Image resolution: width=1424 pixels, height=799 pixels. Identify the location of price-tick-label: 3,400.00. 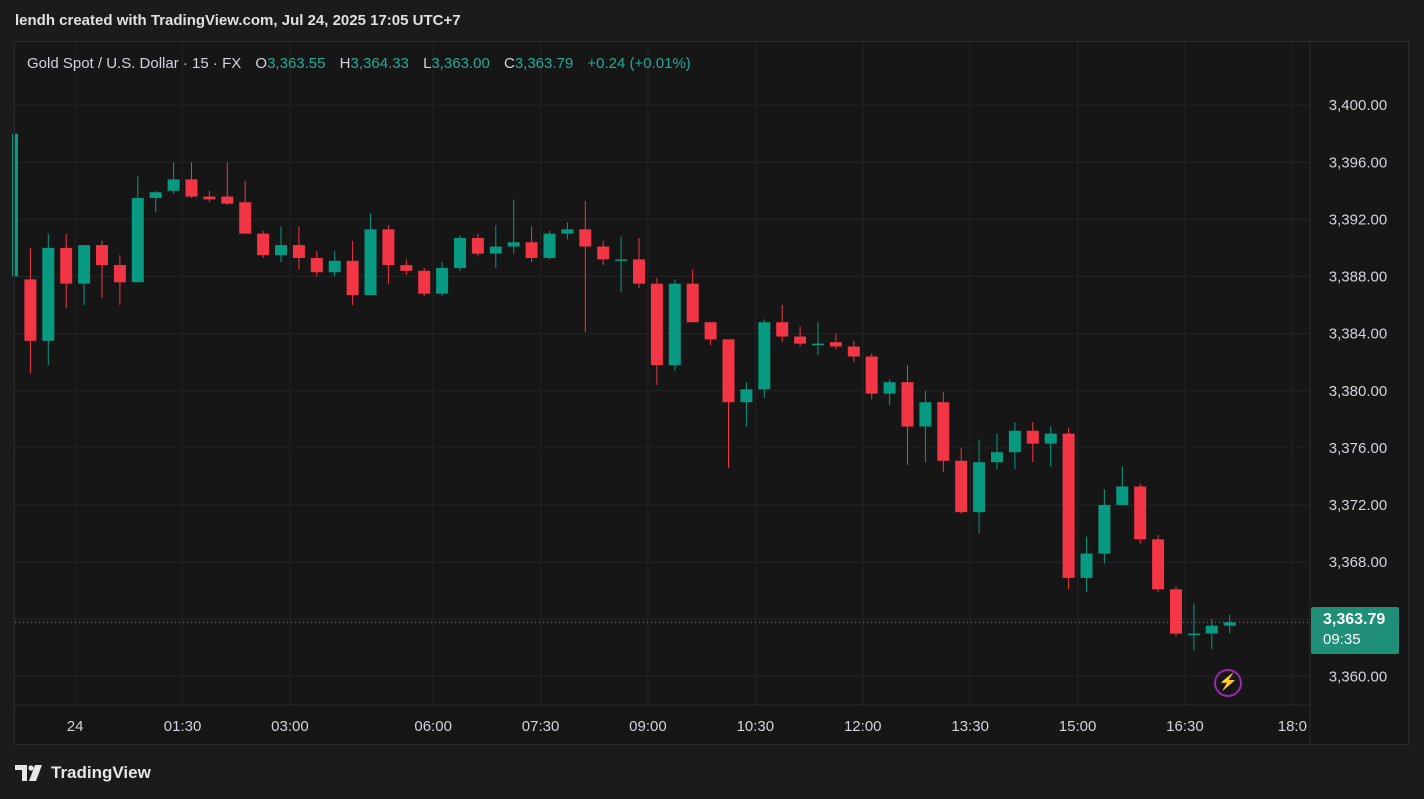
(1358, 105).